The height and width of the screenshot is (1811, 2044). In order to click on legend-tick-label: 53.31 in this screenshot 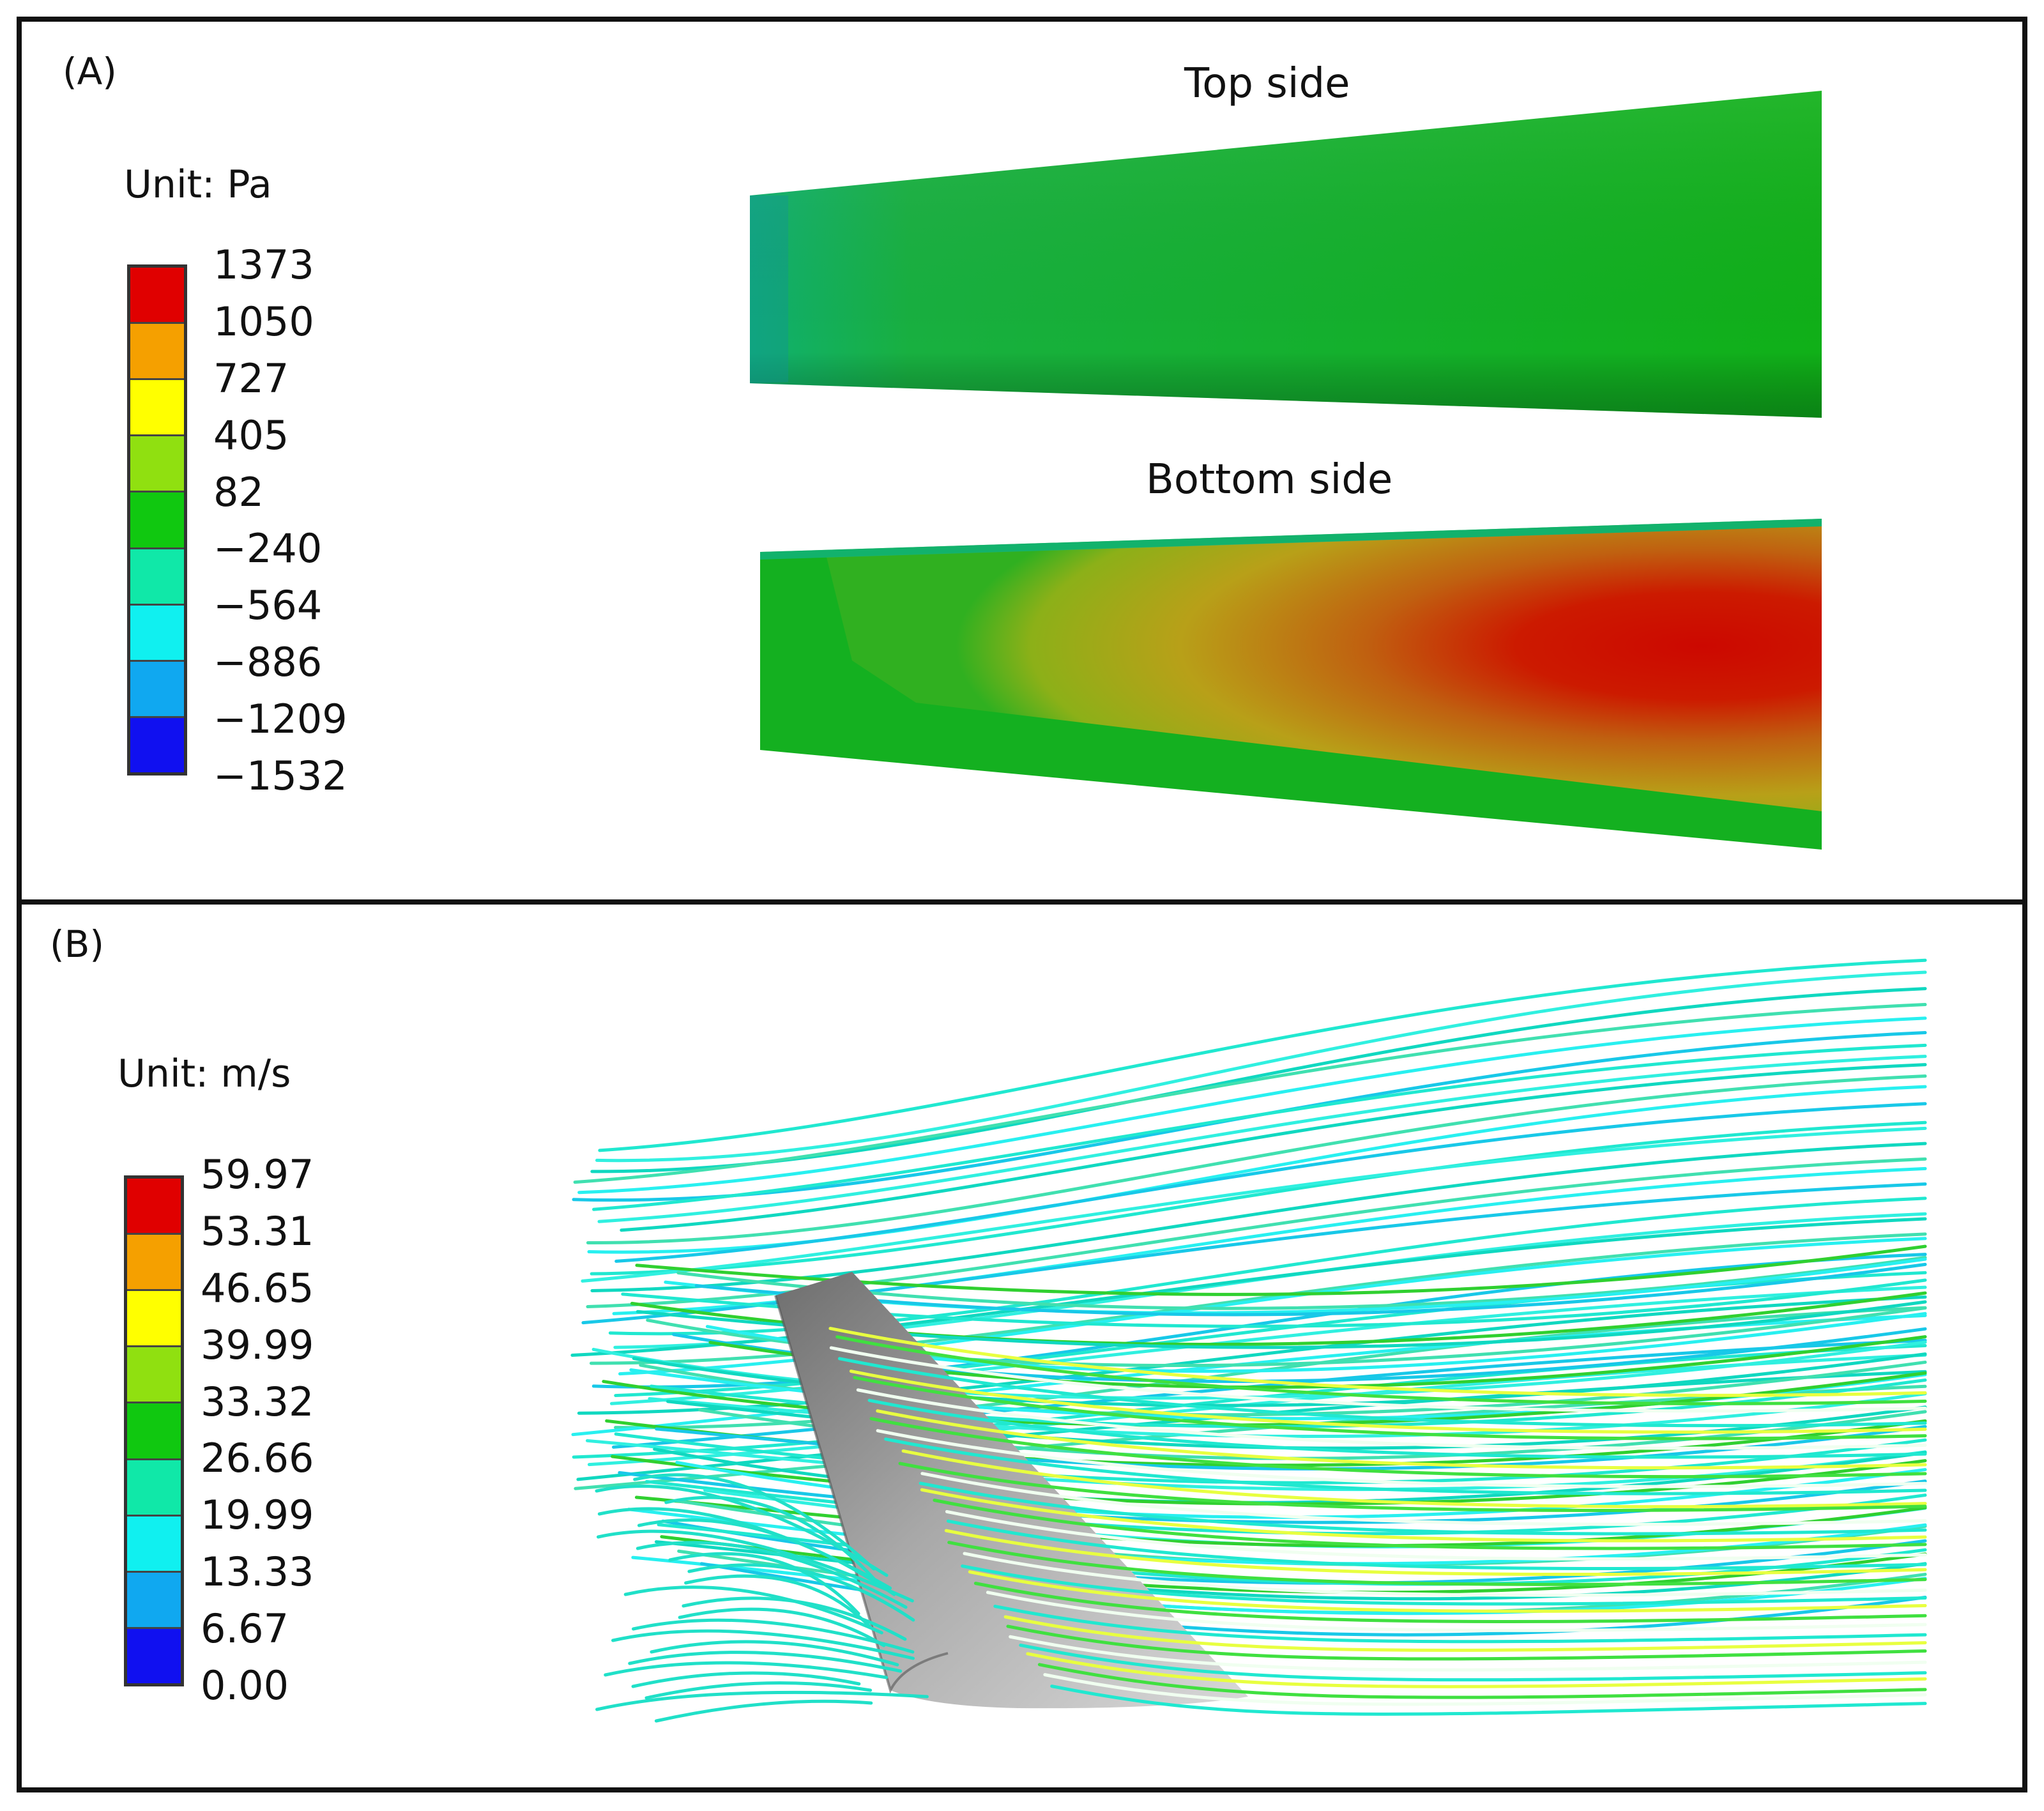, I will do `click(257, 1231)`.